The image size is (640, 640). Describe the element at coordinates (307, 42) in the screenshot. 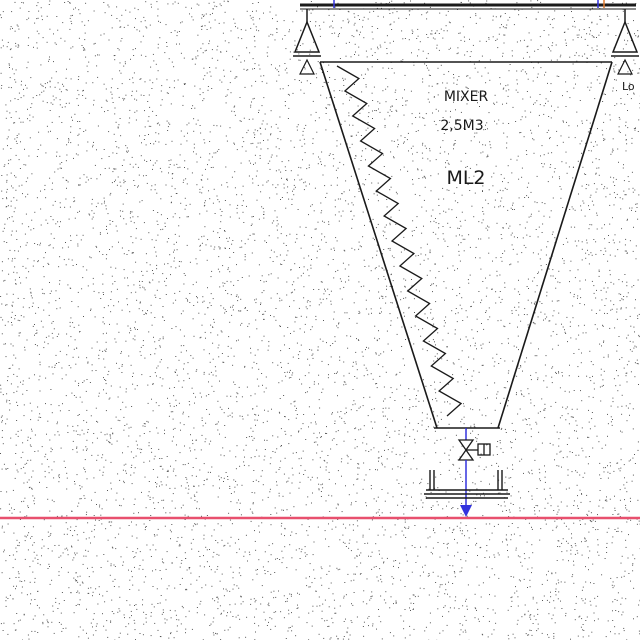

I see `left-load-cell-support` at that location.